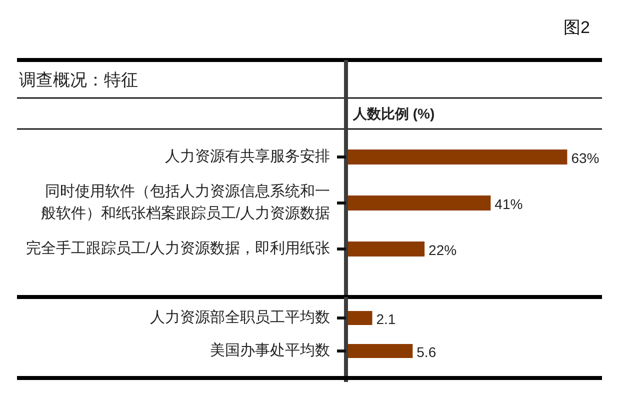 The width and height of the screenshot is (634, 405). Describe the element at coordinates (585, 158) in the screenshot. I see `data-label: 63%` at that location.